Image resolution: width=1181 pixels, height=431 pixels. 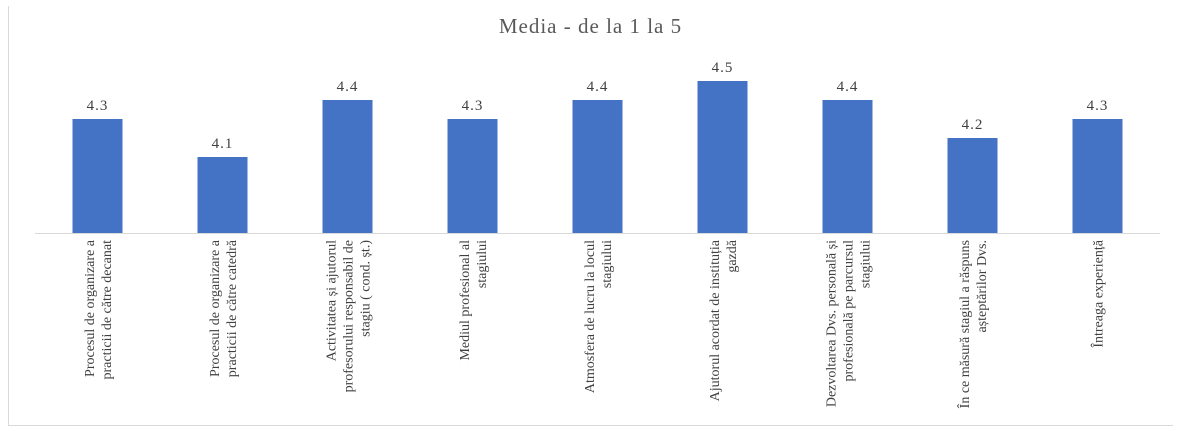 What do you see at coordinates (1098, 106) in the screenshot?
I see `data-label-9: 4.3` at bounding box center [1098, 106].